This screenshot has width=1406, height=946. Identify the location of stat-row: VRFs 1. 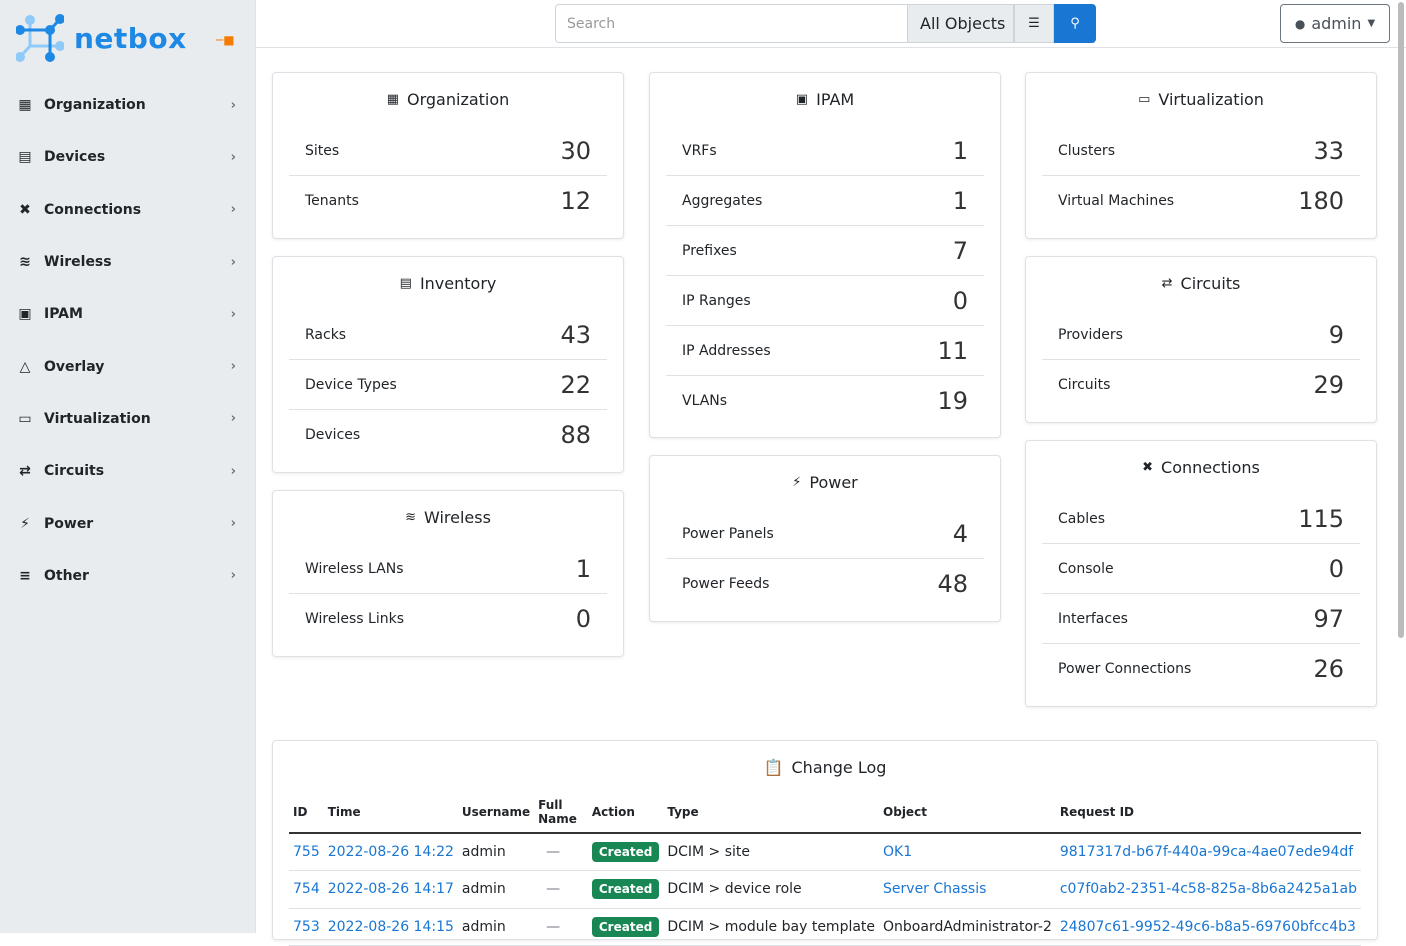
(825, 151).